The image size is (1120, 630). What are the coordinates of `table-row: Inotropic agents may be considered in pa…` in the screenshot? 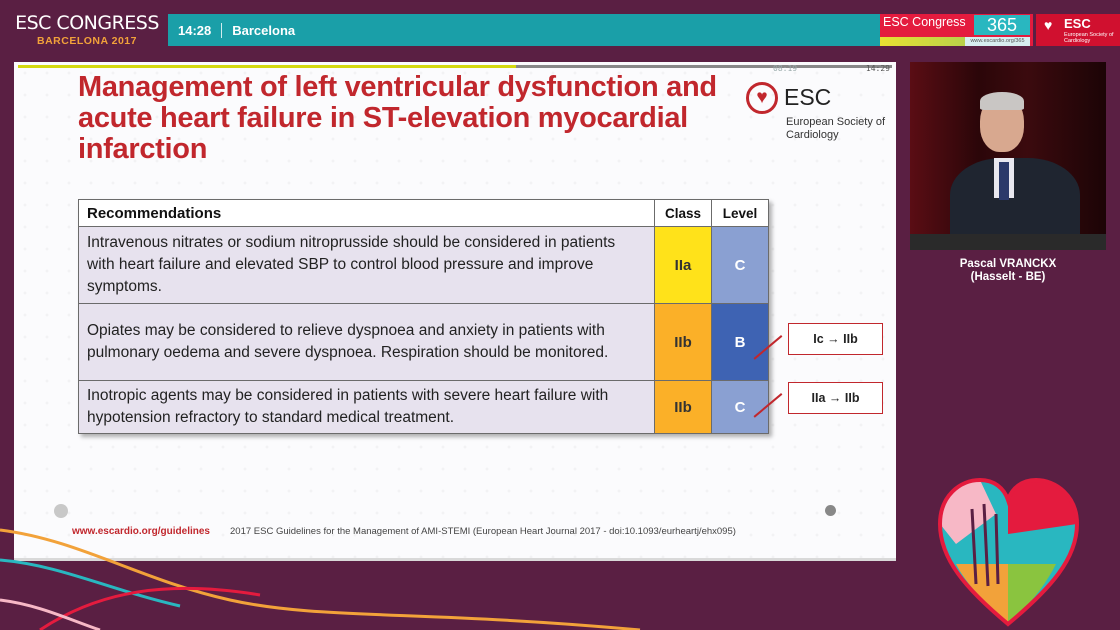 It's located at (423, 407).